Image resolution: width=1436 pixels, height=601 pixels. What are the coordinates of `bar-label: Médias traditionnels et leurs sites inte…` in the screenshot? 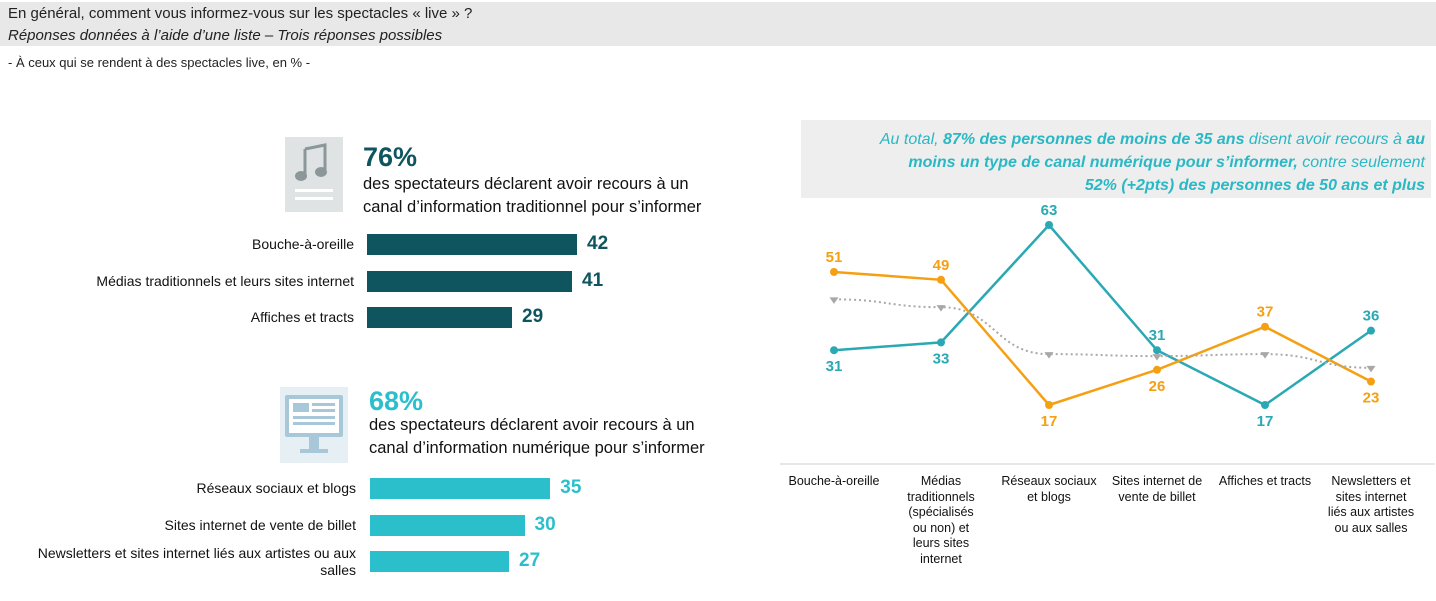 It's located at (225, 280).